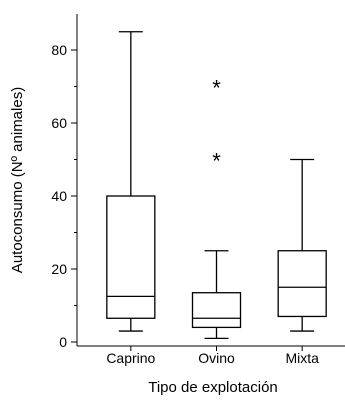 This screenshot has width=345, height=400. I want to click on y-tick-label: 60, so click(59, 123).